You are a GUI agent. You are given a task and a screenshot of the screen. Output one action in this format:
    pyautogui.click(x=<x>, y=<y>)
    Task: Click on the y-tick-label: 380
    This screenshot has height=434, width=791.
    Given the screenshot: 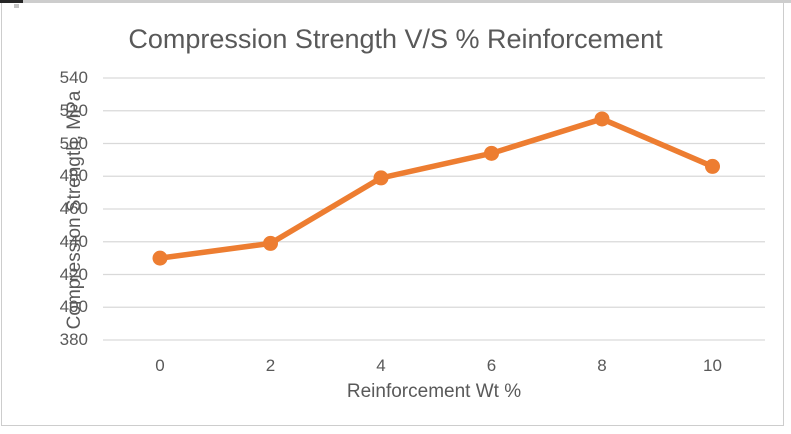 What is the action you would take?
    pyautogui.click(x=73, y=339)
    